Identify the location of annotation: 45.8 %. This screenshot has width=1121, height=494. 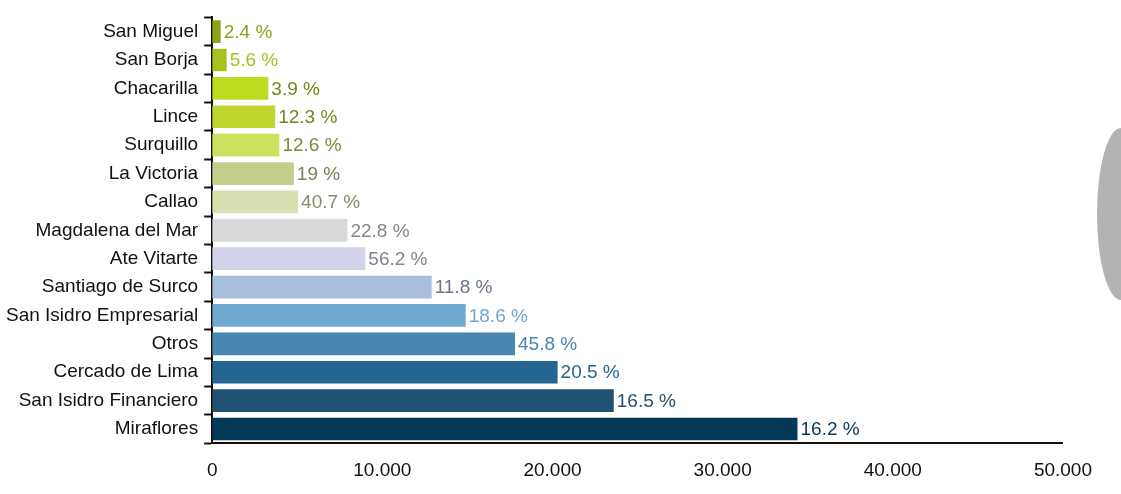
(548, 344).